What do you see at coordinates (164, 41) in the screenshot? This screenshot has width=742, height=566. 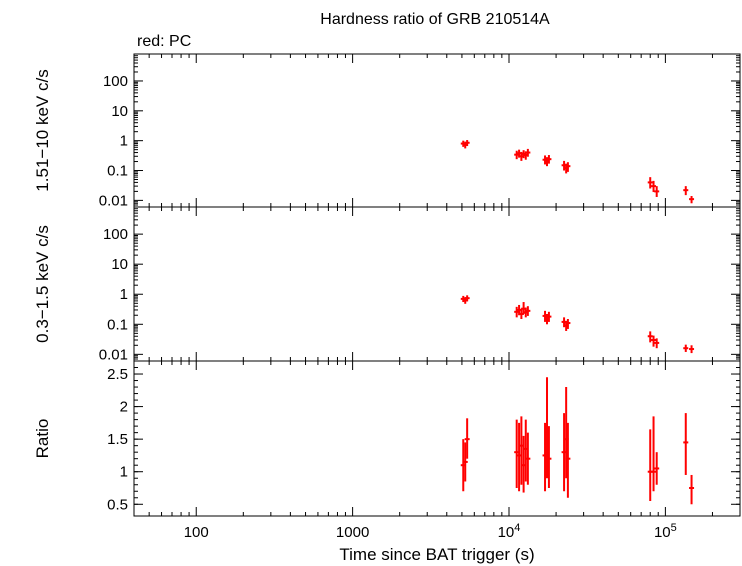 I see `chart-subtitle: red: PC` at bounding box center [164, 41].